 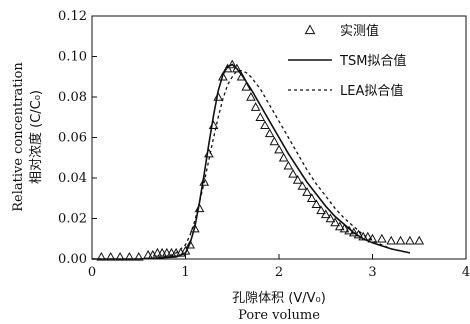 What do you see at coordinates (92, 272) in the screenshot?
I see `x-tick-label: 0` at bounding box center [92, 272].